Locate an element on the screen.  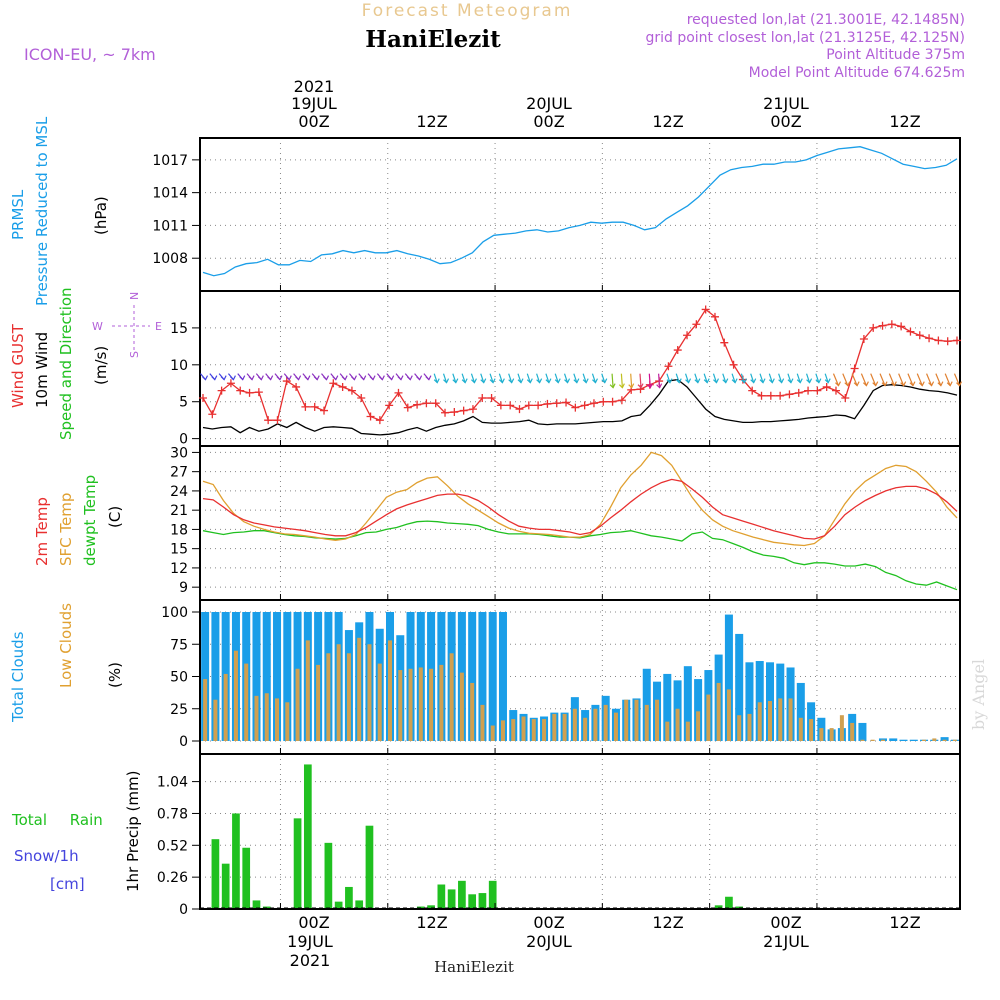
bottom-tick-5: 00Z is located at coordinates (785, 922).